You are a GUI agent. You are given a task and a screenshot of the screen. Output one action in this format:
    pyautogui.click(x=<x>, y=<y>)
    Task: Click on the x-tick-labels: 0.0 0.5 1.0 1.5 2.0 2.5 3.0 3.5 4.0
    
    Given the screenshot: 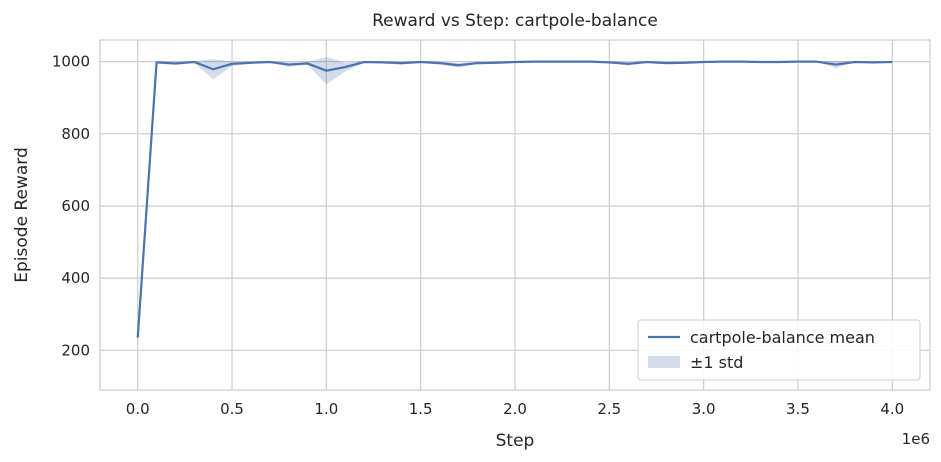 What is the action you would take?
    pyautogui.click(x=515, y=409)
    